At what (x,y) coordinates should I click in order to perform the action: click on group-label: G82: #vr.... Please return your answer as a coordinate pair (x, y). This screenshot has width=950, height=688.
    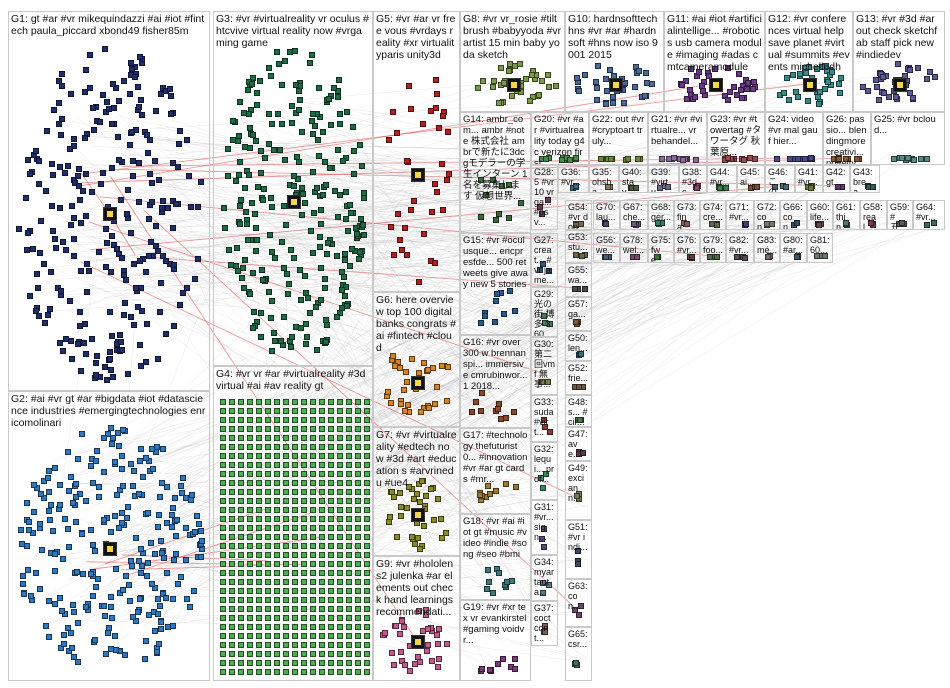
    Looking at the image, I should click on (740, 245).